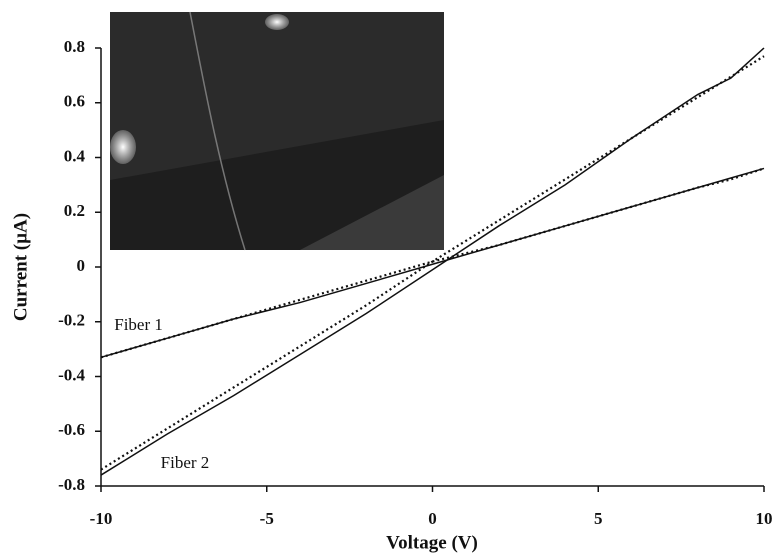 Image resolution: width=779 pixels, height=556 pixels. I want to click on y-tick-label: 0.4, so click(75, 155).